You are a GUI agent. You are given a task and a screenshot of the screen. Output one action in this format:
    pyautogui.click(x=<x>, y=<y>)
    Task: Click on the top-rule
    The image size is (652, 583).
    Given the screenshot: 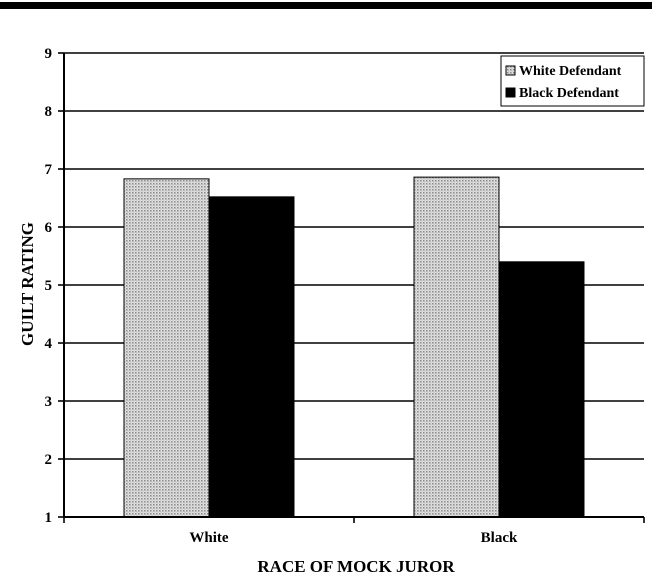 What is the action you would take?
    pyautogui.click(x=326, y=5)
    